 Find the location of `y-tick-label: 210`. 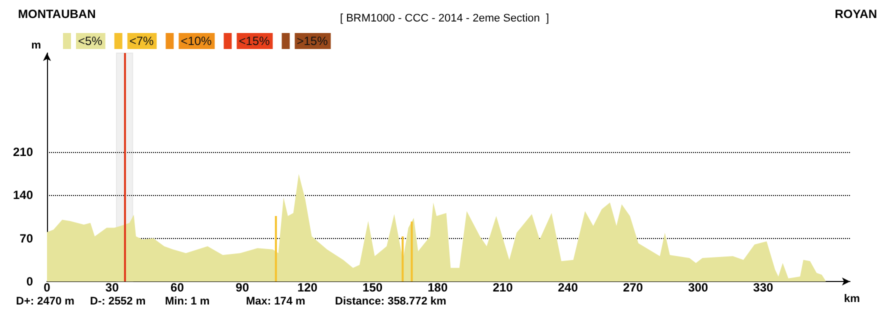

y-tick-label: 210 is located at coordinates (23, 151).